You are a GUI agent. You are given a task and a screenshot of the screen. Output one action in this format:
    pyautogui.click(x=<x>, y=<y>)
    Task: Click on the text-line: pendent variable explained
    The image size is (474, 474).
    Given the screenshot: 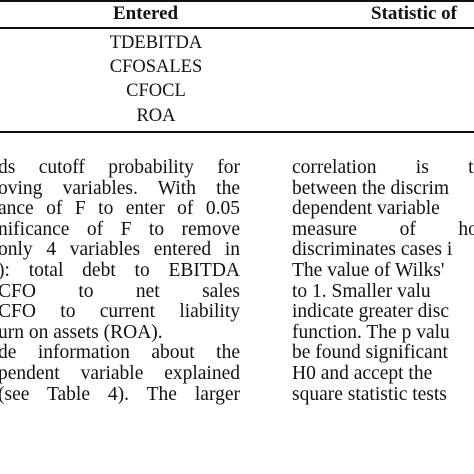 What is the action you would take?
    pyautogui.click(x=120, y=373)
    